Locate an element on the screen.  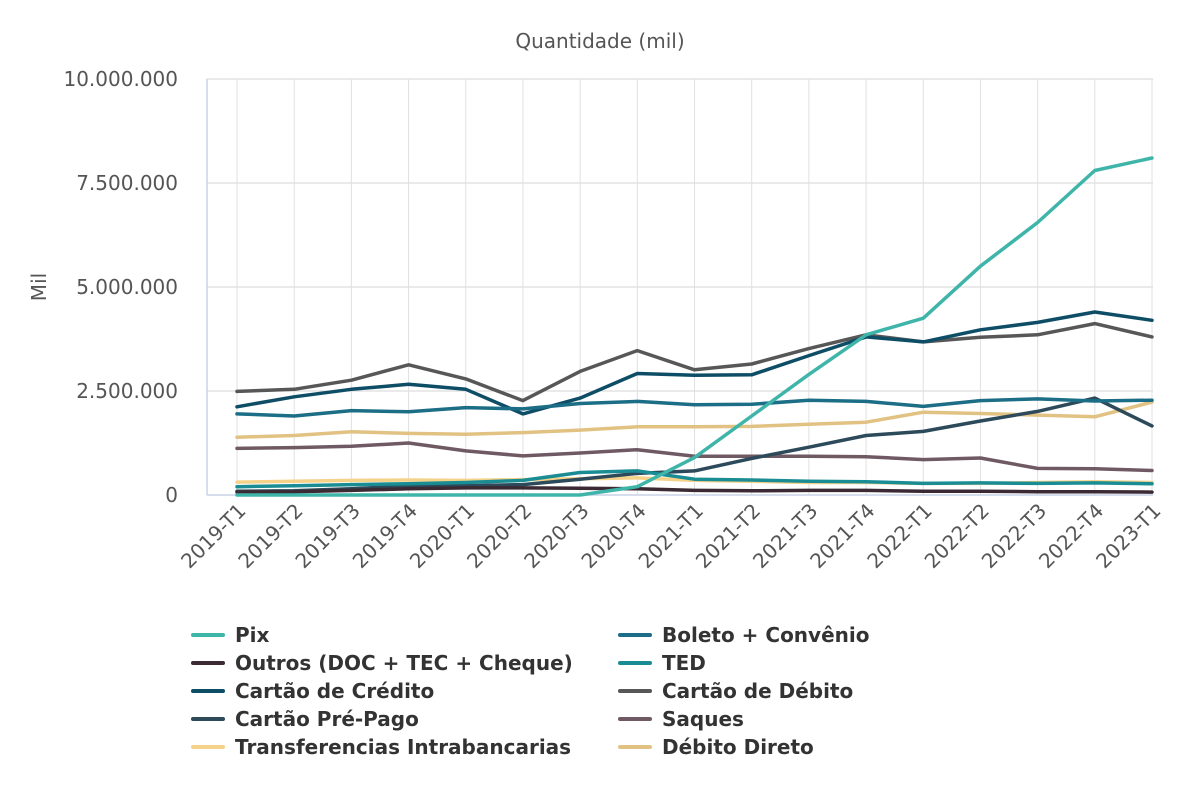
legend-item: Boleto + Convênio is located at coordinates (743, 635).